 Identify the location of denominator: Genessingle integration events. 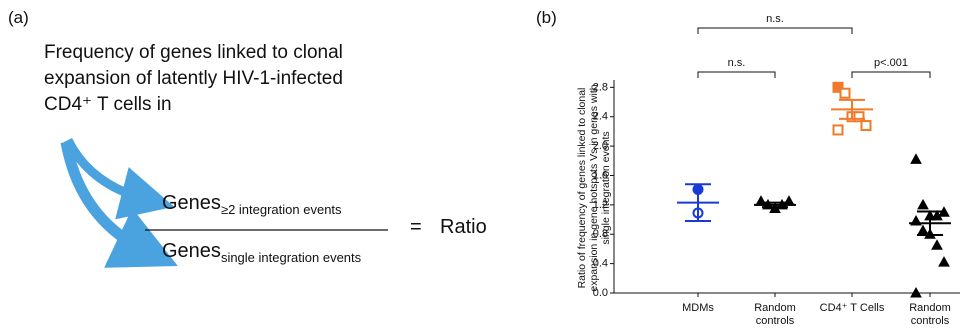
(261, 252).